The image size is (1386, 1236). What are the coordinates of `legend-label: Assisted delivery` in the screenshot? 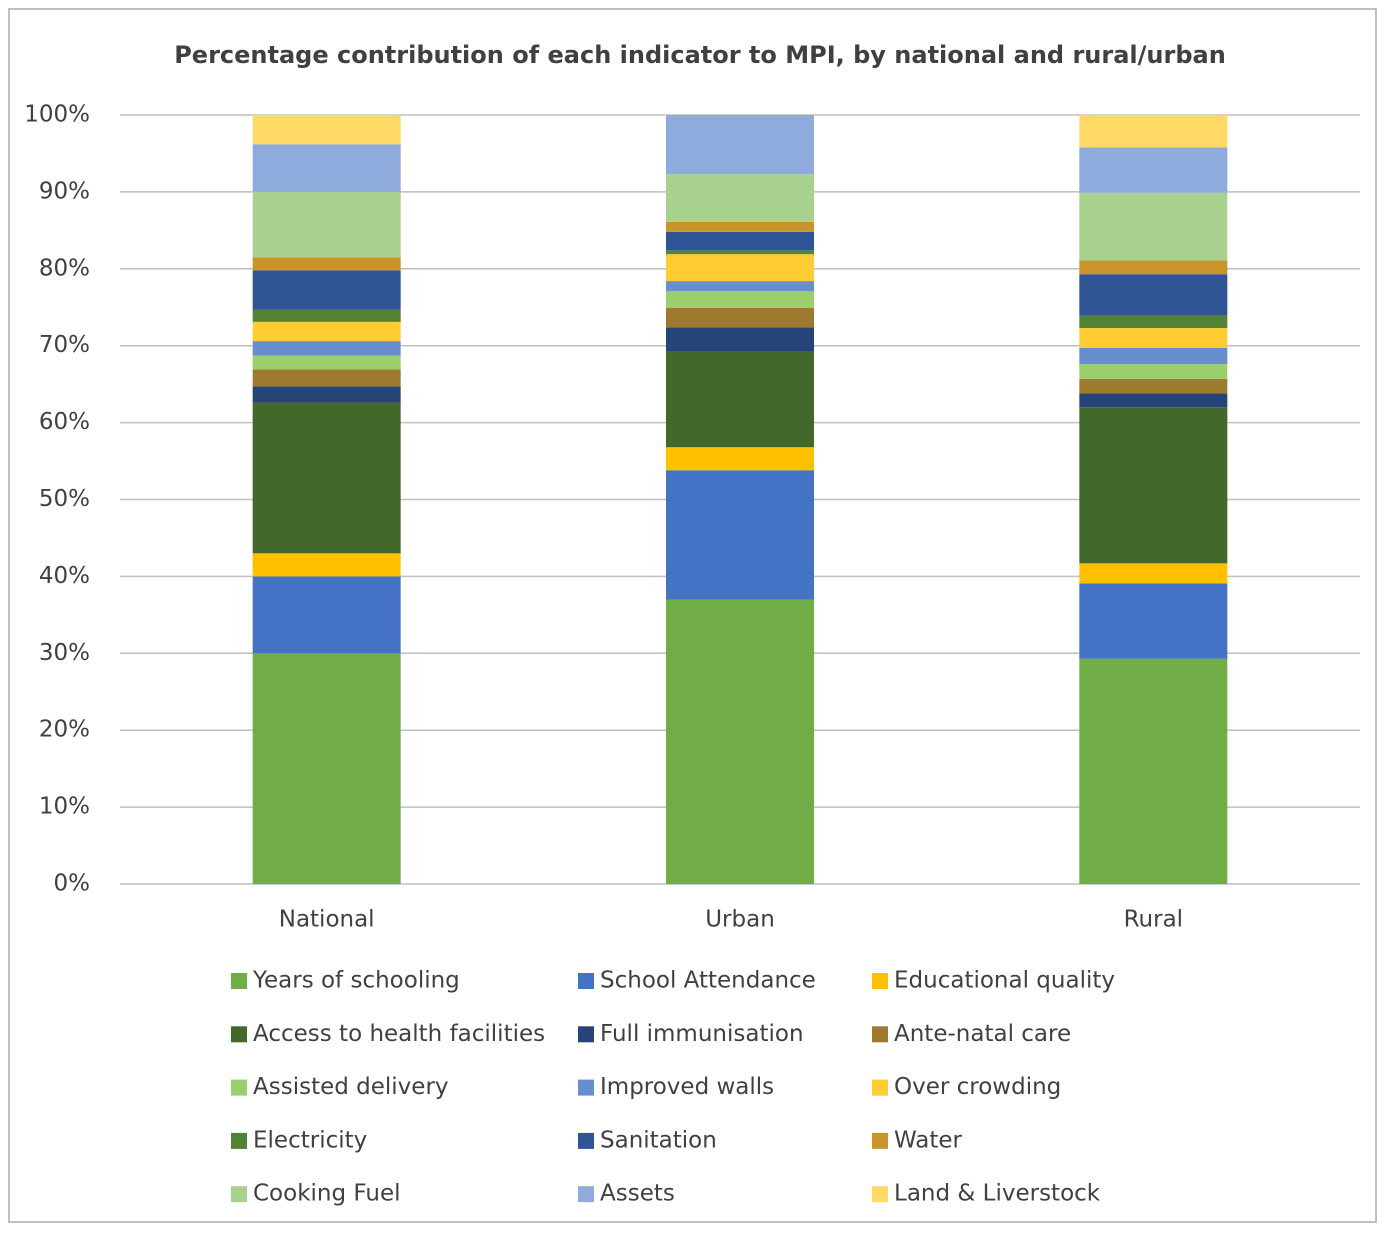 It's located at (351, 1087).